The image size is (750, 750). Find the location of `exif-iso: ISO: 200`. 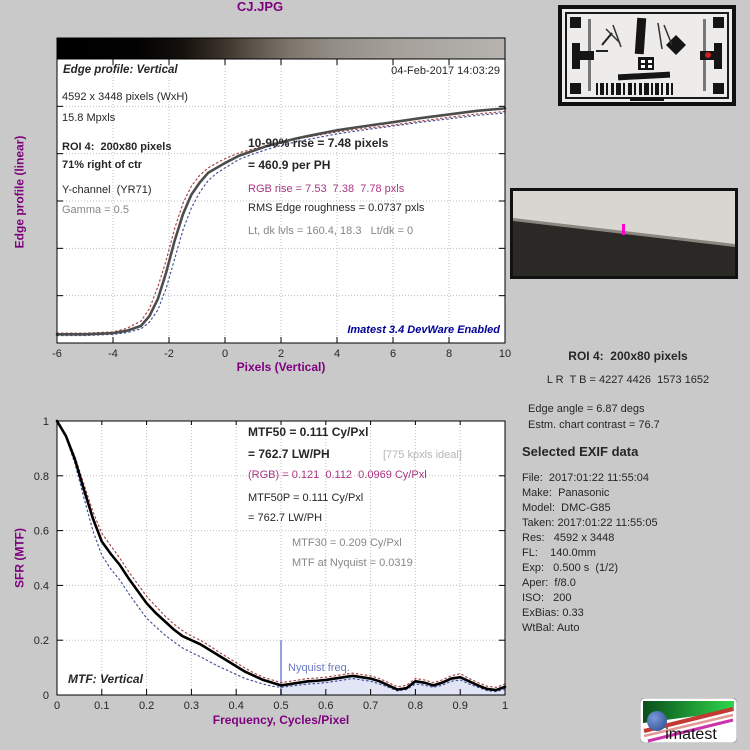

exif-iso: ISO: 200 is located at coordinates (547, 598).